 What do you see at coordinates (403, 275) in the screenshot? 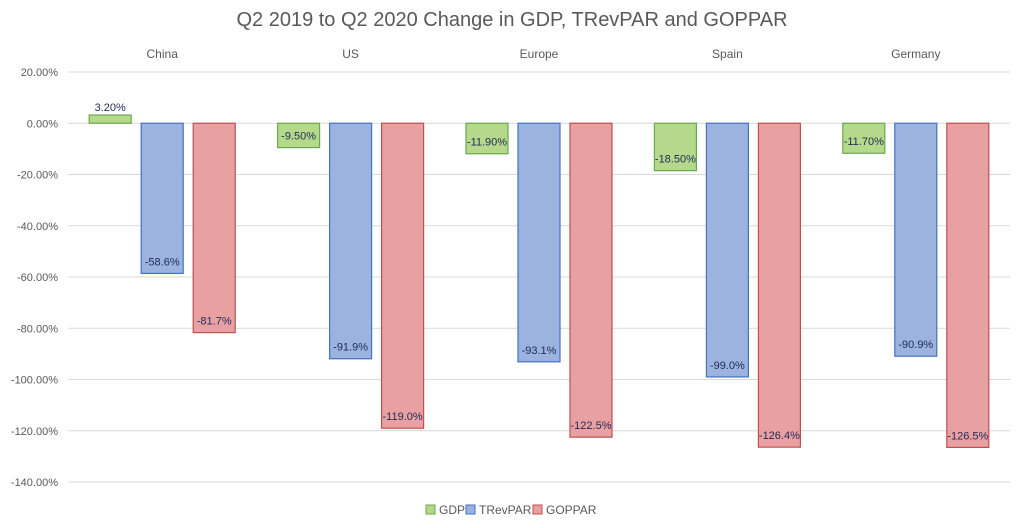
I see `bar-goppar-us` at bounding box center [403, 275].